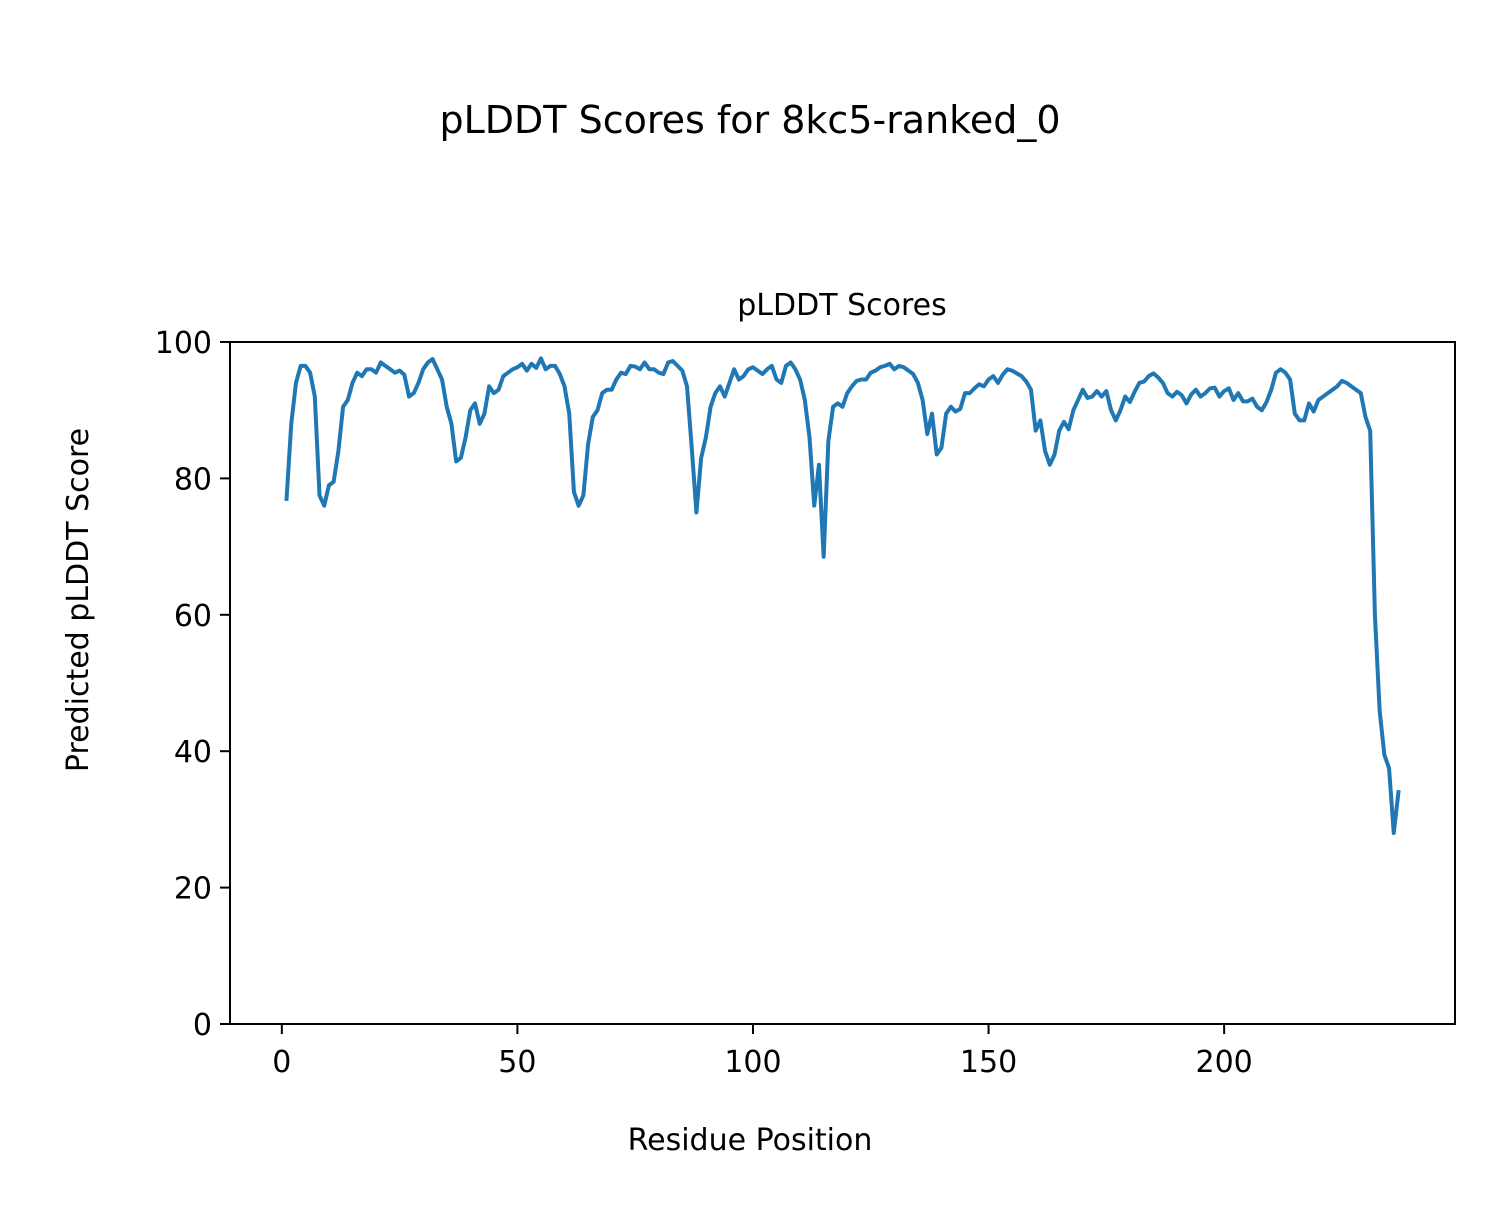 This screenshot has height=1205, width=1500. I want to click on x-tick-label: 0, so click(281, 1062).